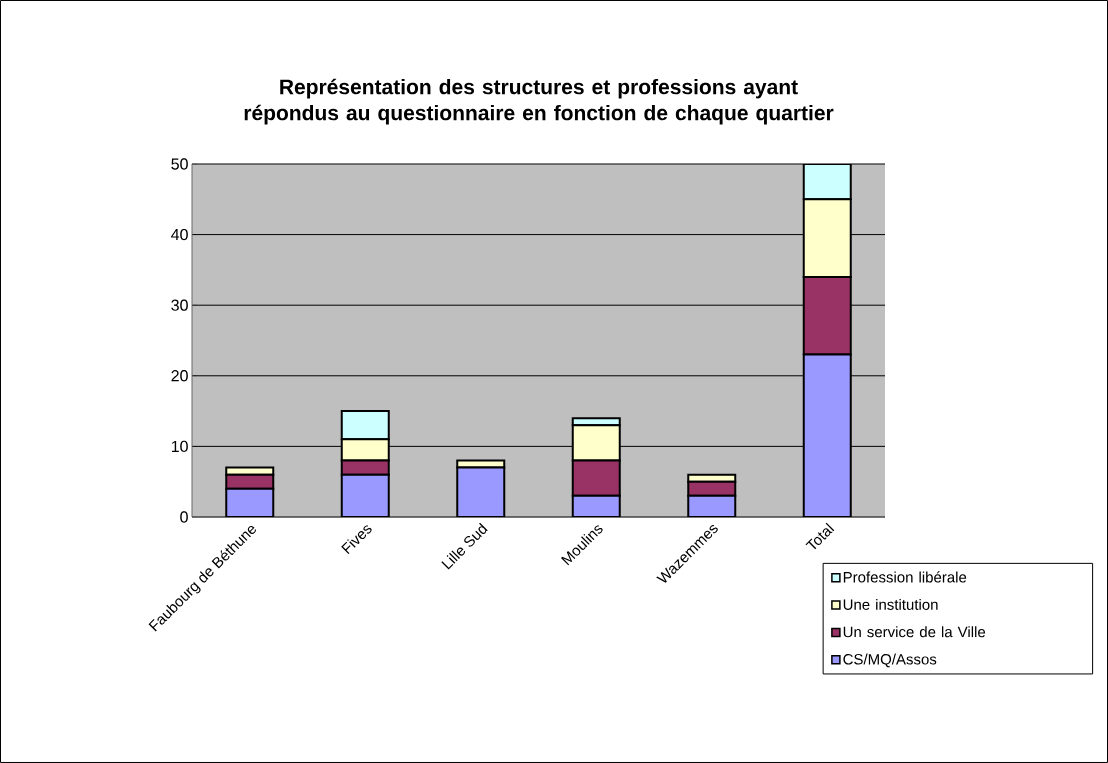 The image size is (1108, 763). I want to click on y-tick-label: 0, so click(184, 517).